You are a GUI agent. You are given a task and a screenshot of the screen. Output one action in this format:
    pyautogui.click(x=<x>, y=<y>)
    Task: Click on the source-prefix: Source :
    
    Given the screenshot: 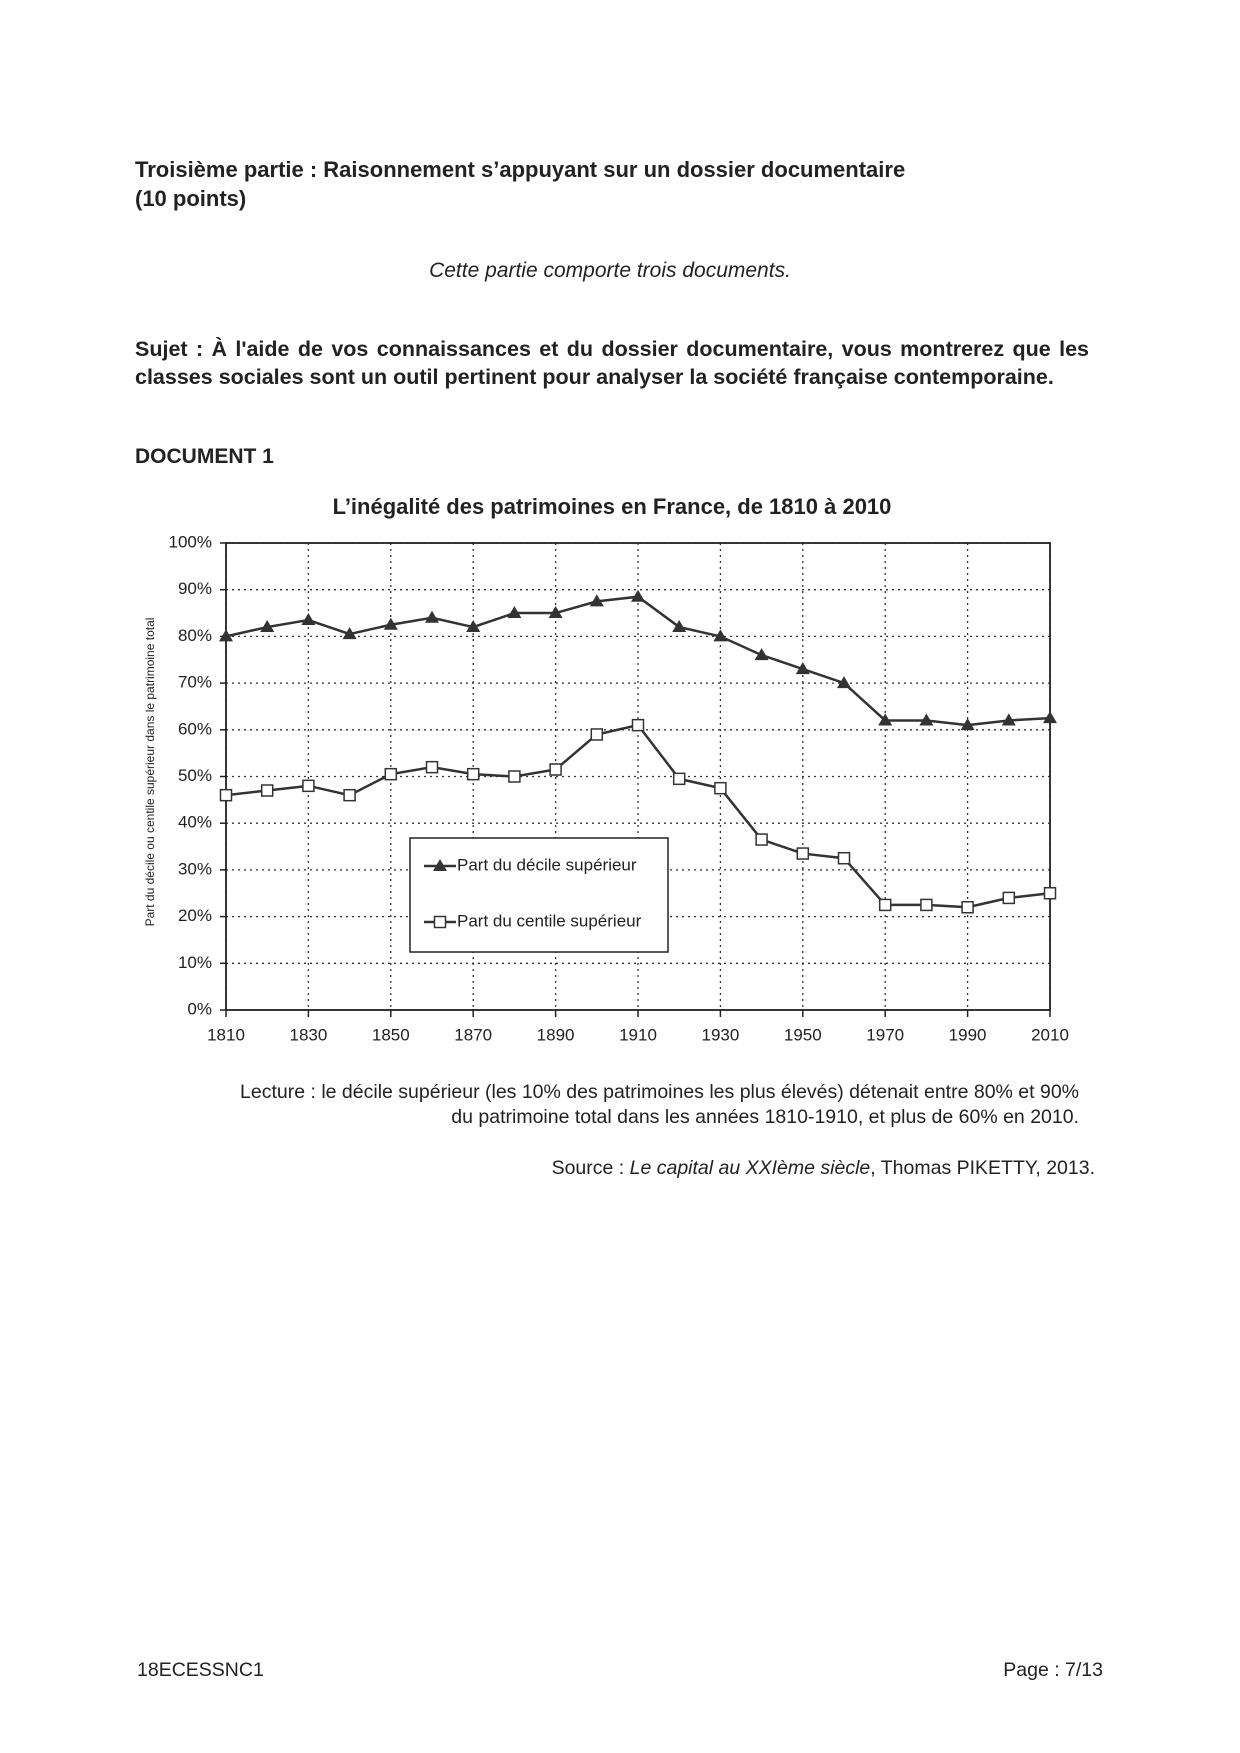 What is the action you would take?
    pyautogui.click(x=590, y=1168)
    